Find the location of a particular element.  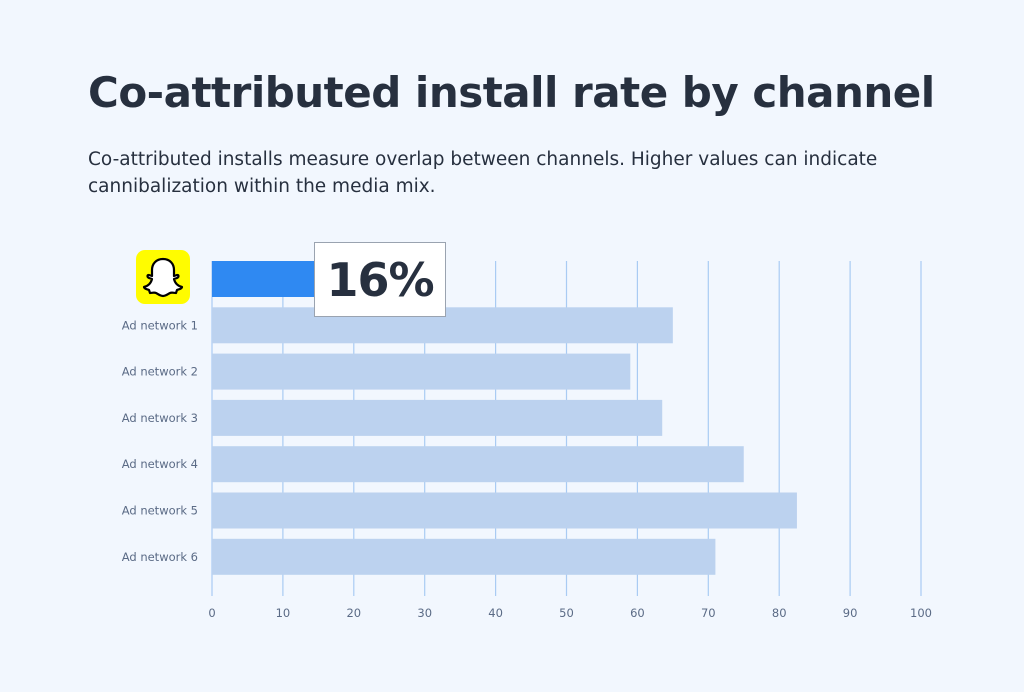

snapchat-logo-icon is located at coordinates (163, 277).